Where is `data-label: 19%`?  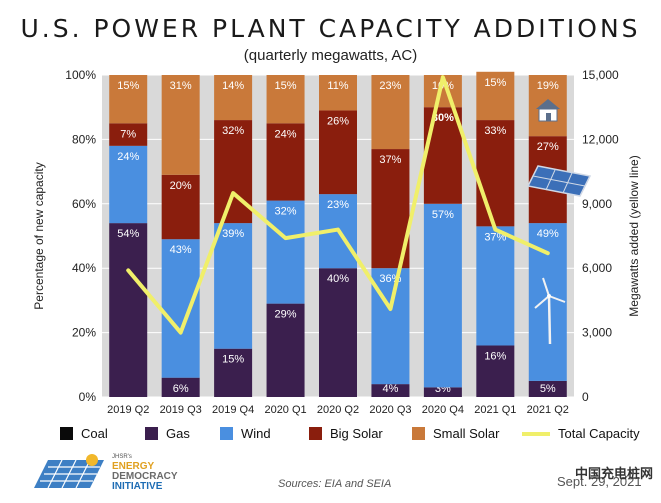
data-label: 19% is located at coordinates (548, 86).